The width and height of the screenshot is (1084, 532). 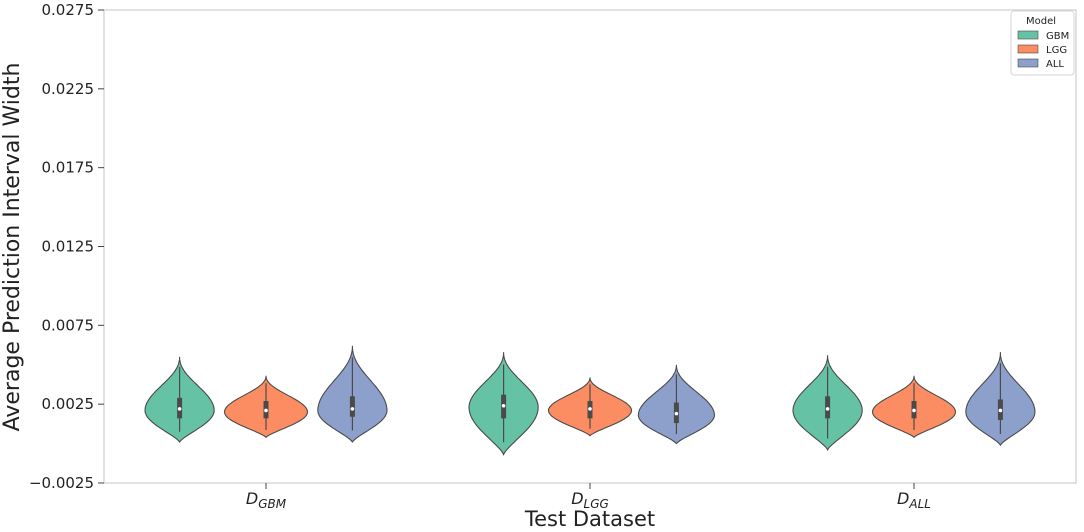 I want to click on x-axis-ticks: DGBM DLGG DALL, so click(x=588, y=497).